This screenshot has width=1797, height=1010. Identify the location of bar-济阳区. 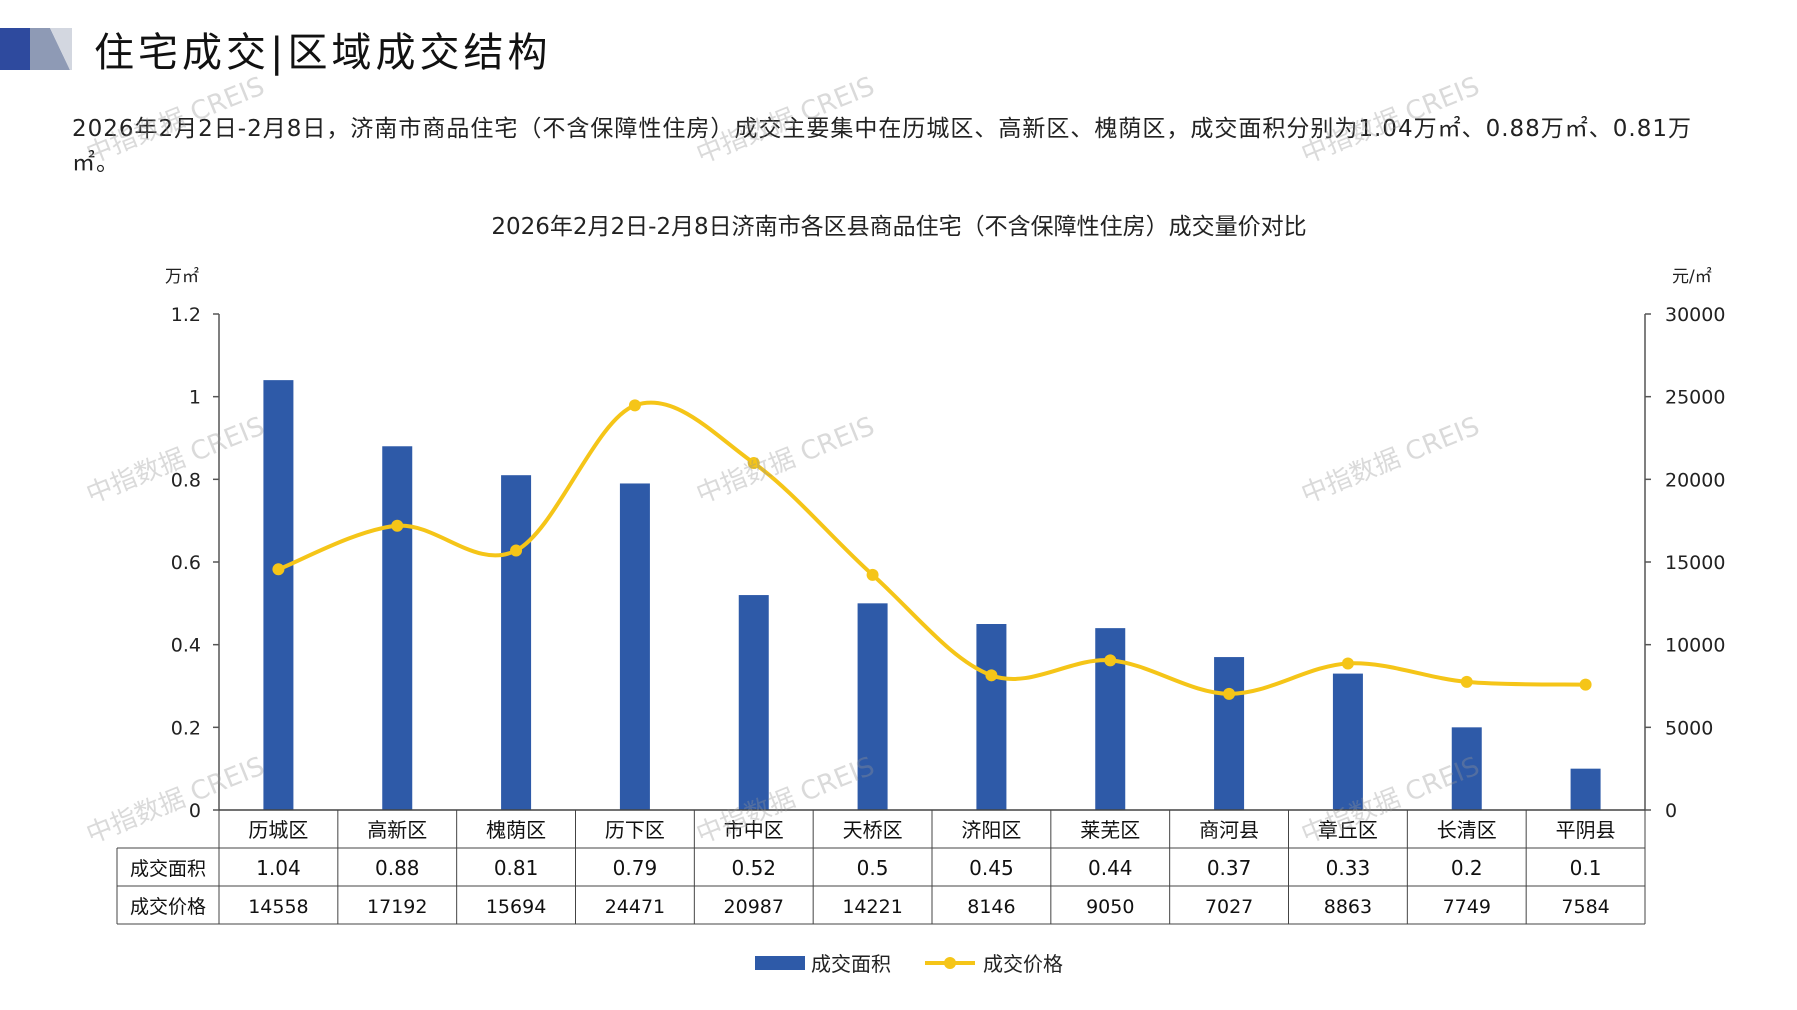
(991, 717).